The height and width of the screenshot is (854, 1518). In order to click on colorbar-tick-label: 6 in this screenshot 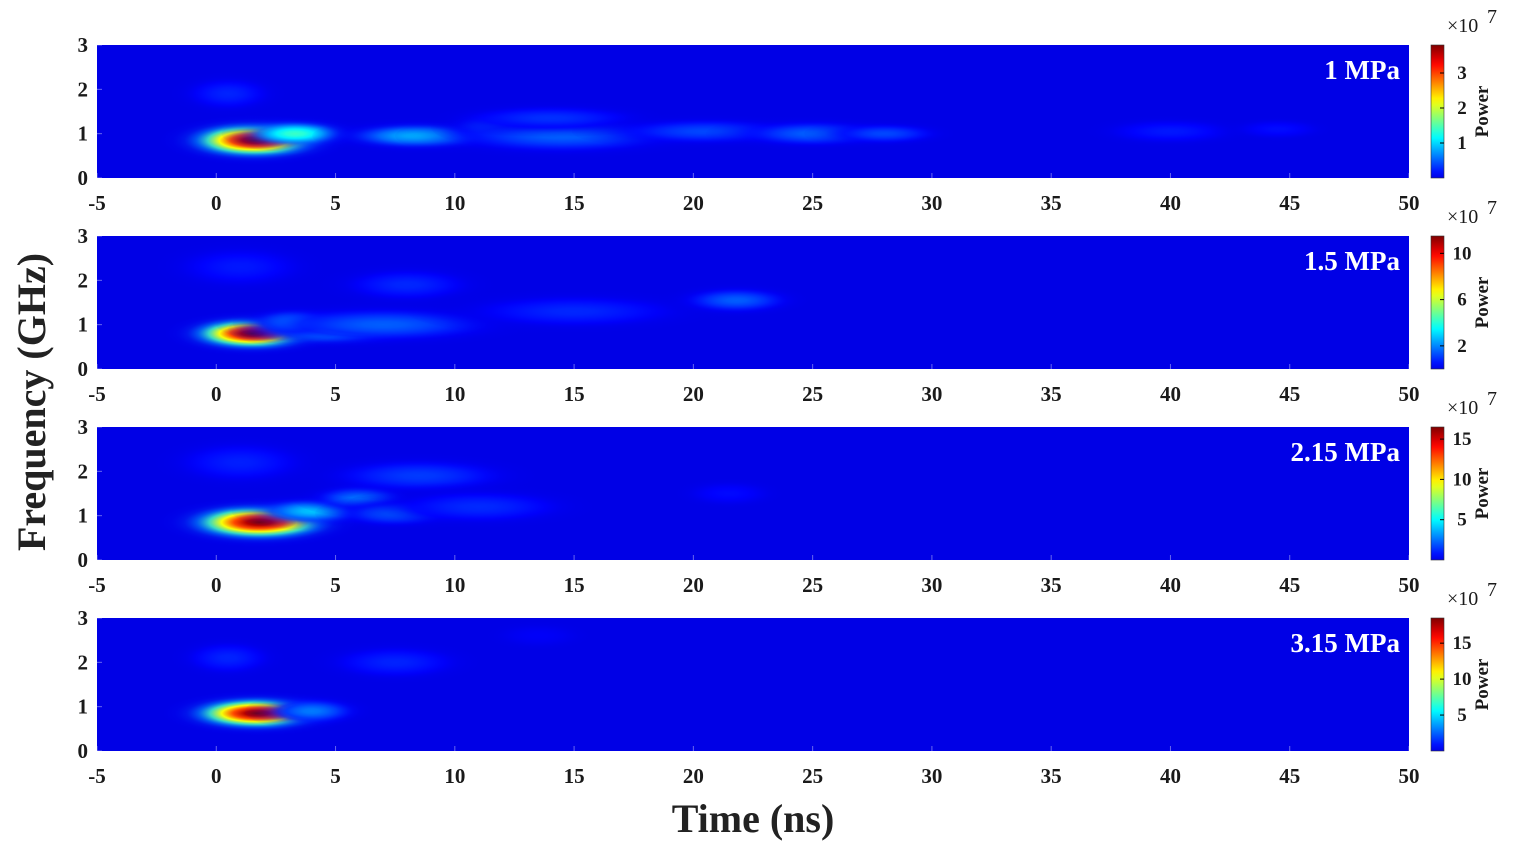, I will do `click(1462, 300)`.